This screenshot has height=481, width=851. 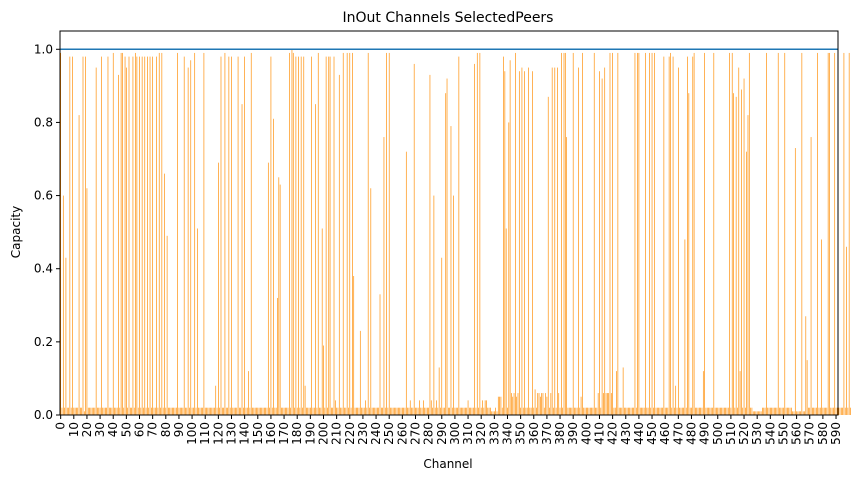 What do you see at coordinates (481, 433) in the screenshot?
I see `x-tick-label: 320` at bounding box center [481, 433].